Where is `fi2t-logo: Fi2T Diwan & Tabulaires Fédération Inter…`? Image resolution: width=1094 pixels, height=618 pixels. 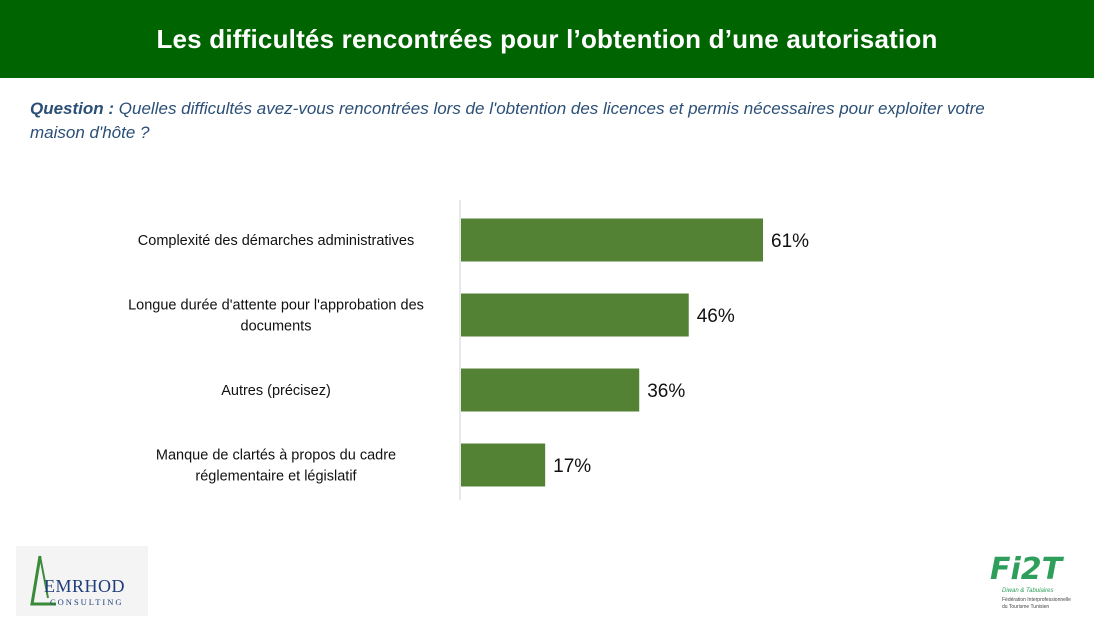 fi2t-logo: Fi2T Diwan & Tabulaires Fédération Inter… is located at coordinates (1032, 582).